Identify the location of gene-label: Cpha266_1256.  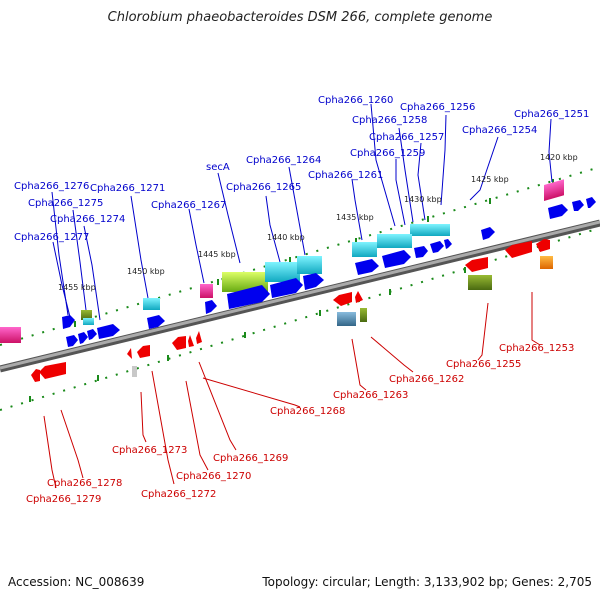
(437, 107).